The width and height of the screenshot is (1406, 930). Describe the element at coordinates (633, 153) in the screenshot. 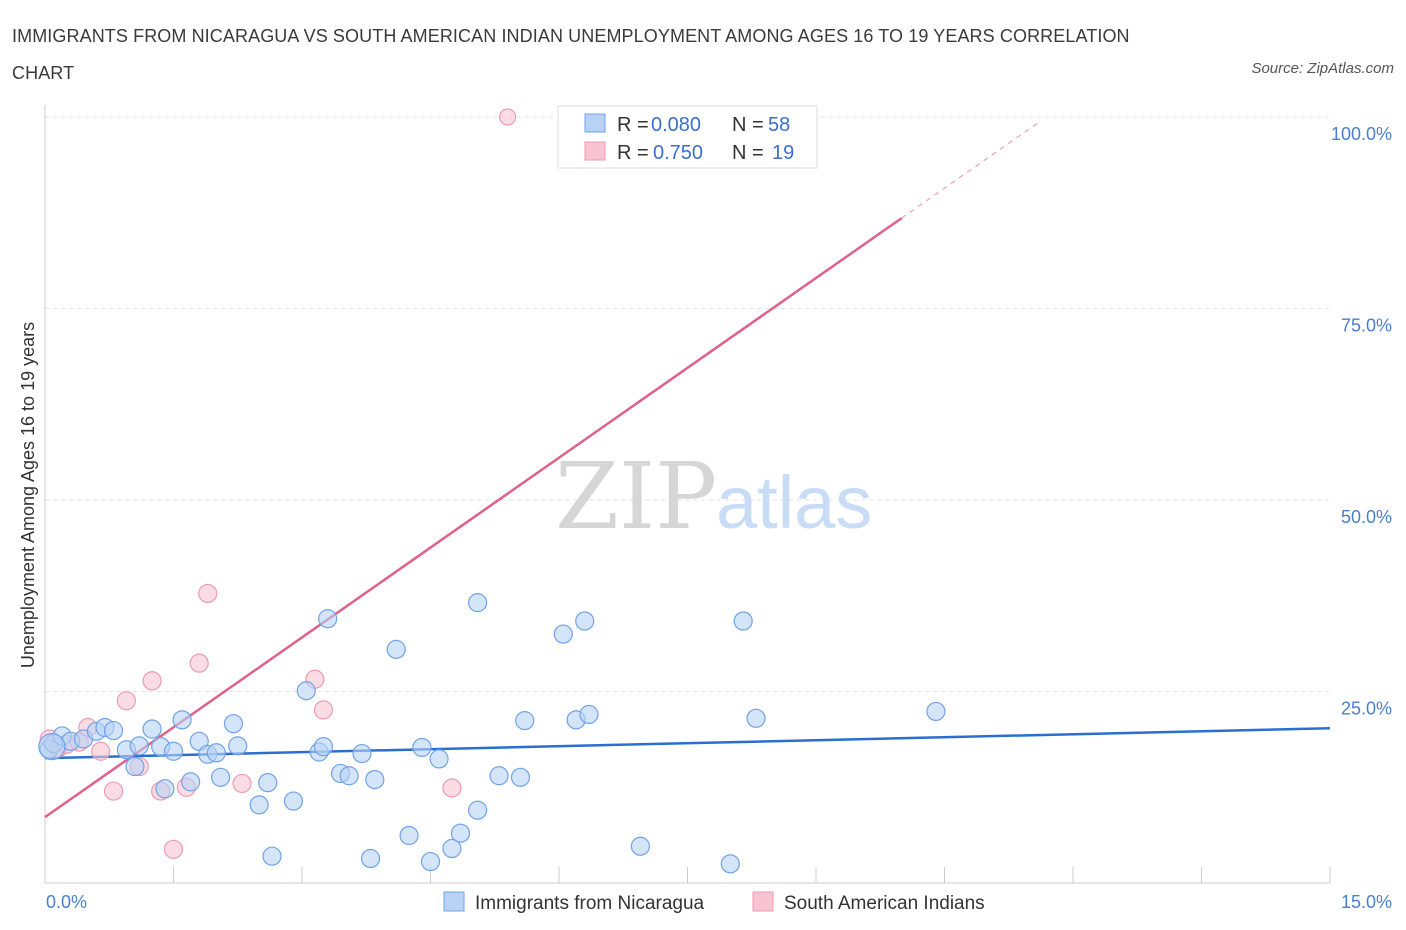

I see `legend-r-label-2: R =` at that location.